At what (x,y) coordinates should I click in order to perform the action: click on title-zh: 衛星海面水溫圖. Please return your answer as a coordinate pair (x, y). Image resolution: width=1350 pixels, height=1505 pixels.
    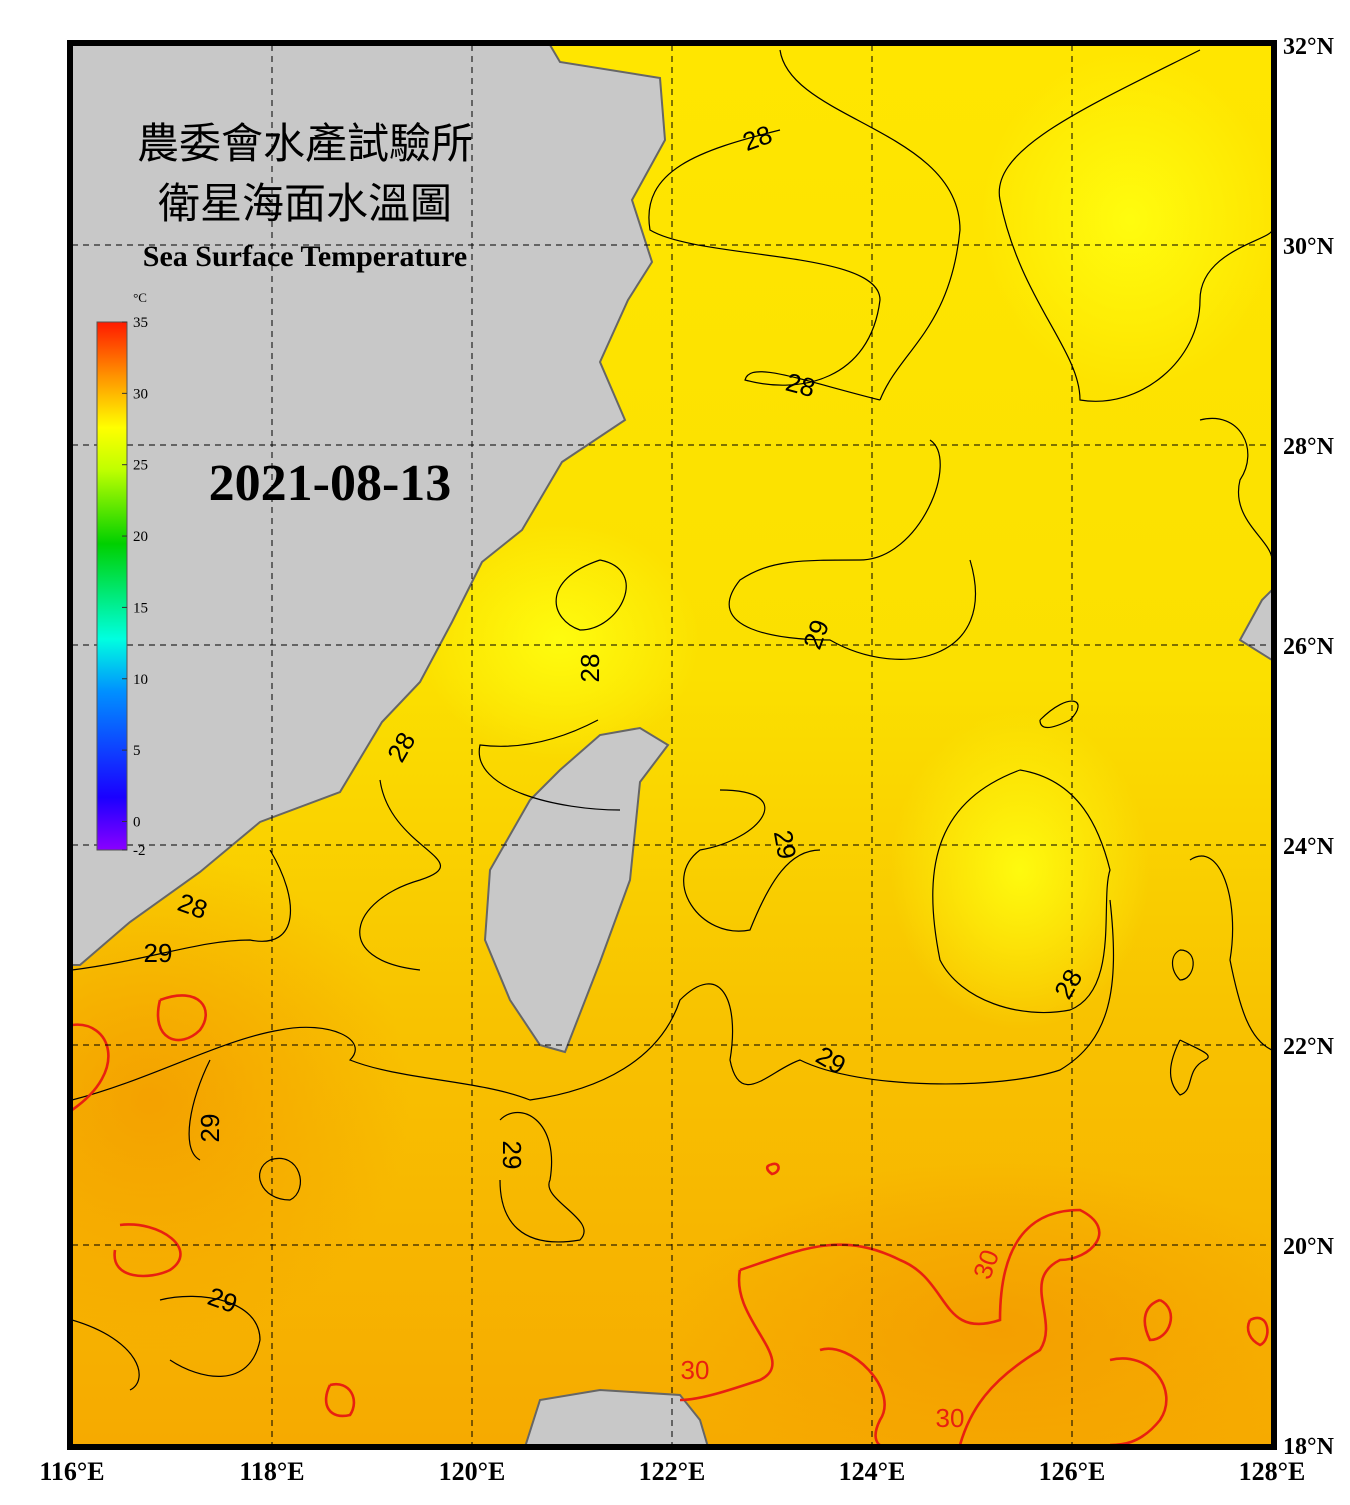
    Looking at the image, I should click on (305, 205).